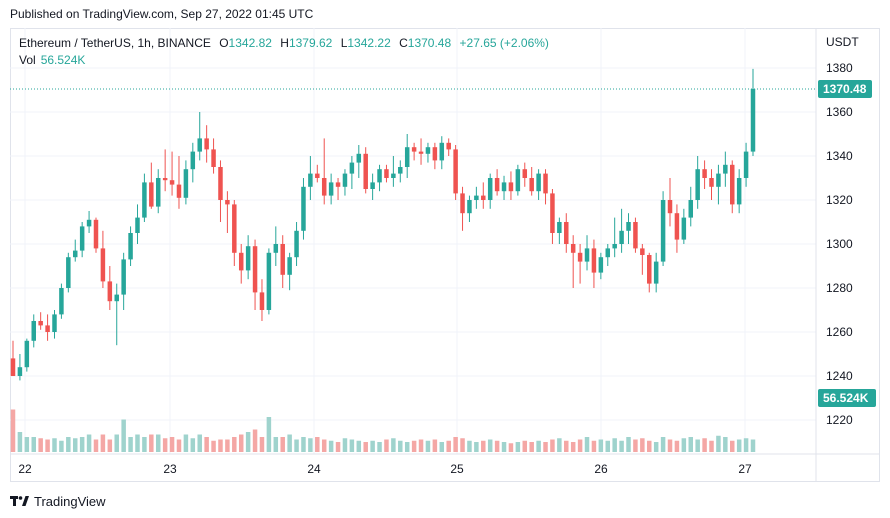 This screenshot has height=518, width=890. What do you see at coordinates (58, 501) in the screenshot?
I see `tradingview-footer: TradingView` at bounding box center [58, 501].